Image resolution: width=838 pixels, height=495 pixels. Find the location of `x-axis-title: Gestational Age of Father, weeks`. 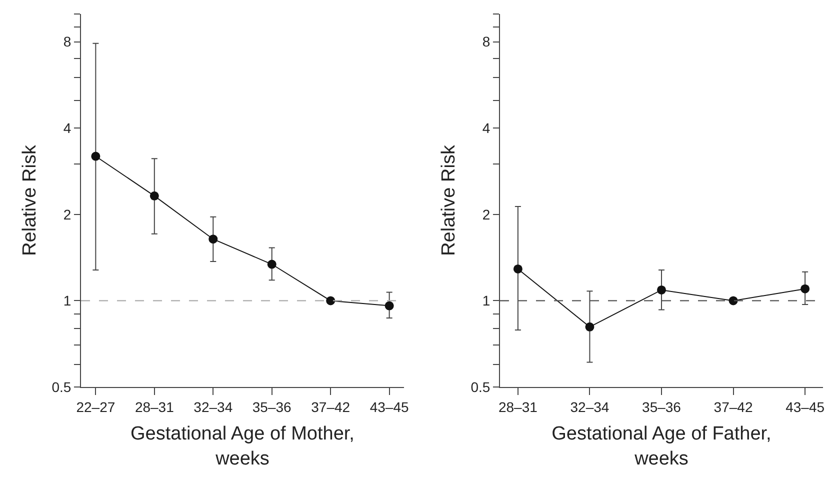

x-axis-title: Gestational Age of Father, weeks is located at coordinates (662, 447).